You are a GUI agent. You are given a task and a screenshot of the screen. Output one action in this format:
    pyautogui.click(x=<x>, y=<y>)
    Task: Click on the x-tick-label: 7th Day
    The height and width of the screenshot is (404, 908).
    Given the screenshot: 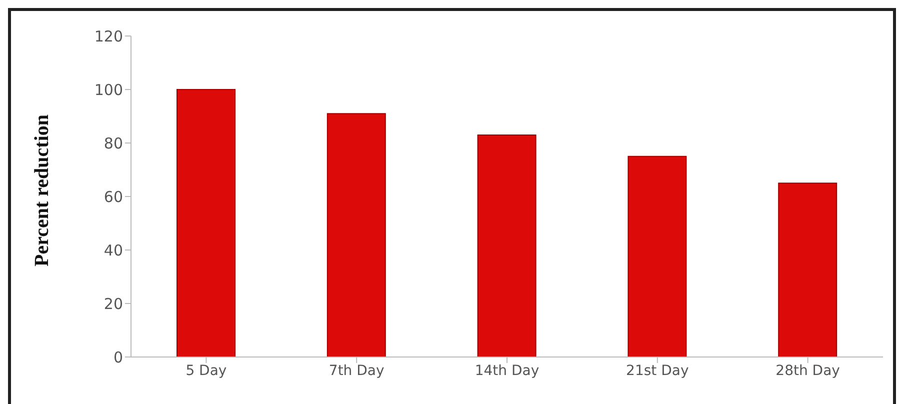 What is the action you would take?
    pyautogui.click(x=356, y=370)
    